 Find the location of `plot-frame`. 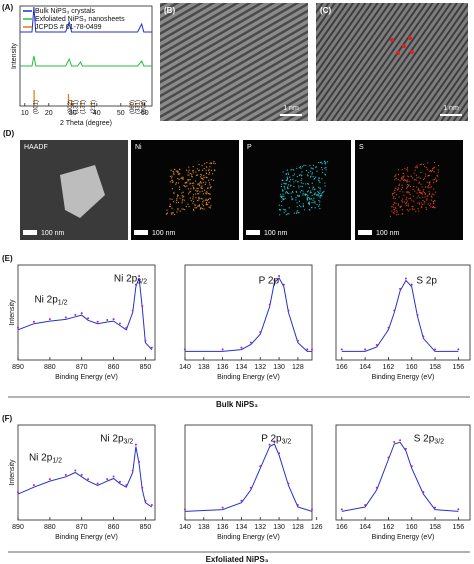

plot-frame is located at coordinates (86, 472).